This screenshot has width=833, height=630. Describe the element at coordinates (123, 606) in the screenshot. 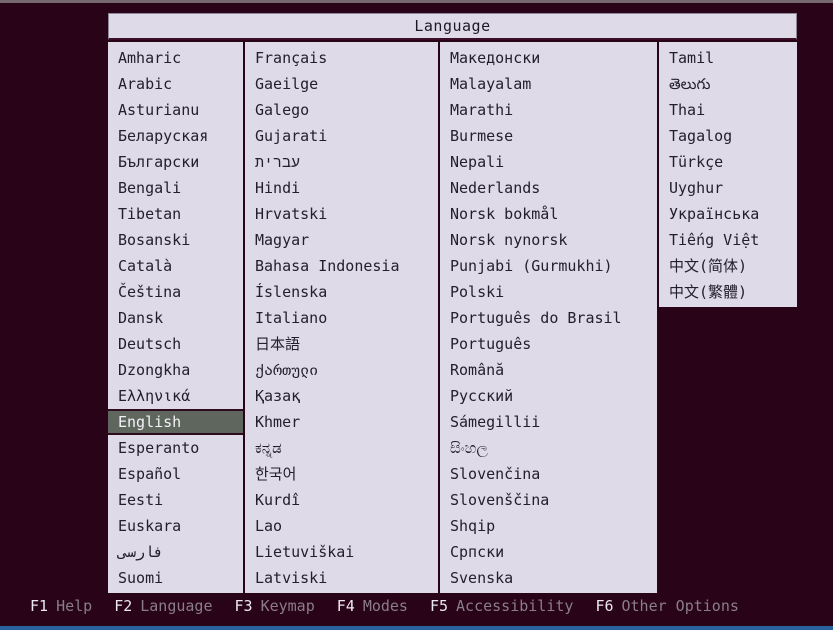

I see `fn-key-label: F2` at that location.